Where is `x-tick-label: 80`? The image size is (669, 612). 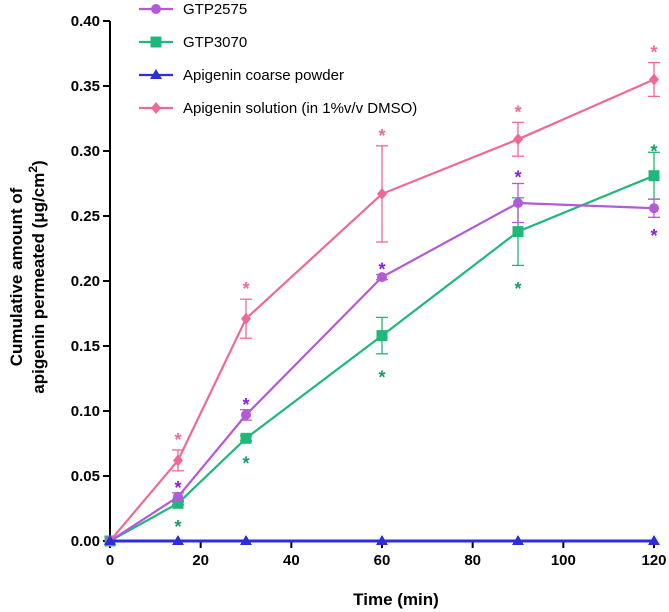
x-tick-label: 80 is located at coordinates (472, 560).